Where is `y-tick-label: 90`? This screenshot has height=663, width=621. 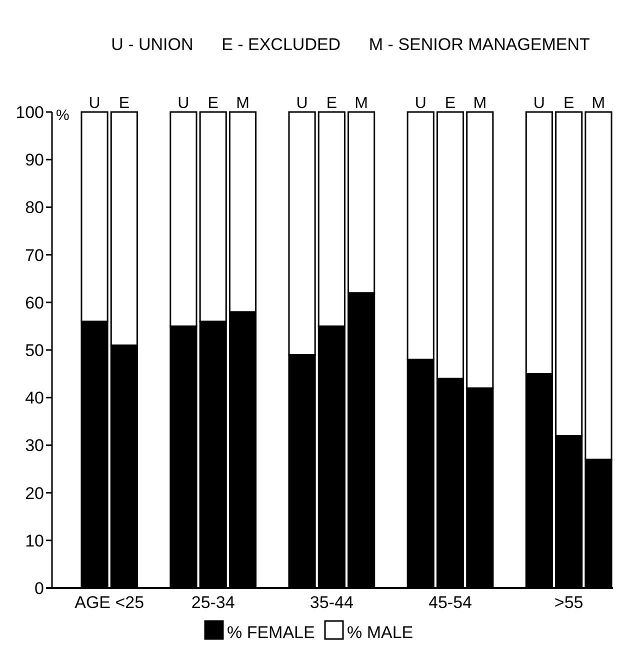
y-tick-label: 90 is located at coordinates (34, 160).